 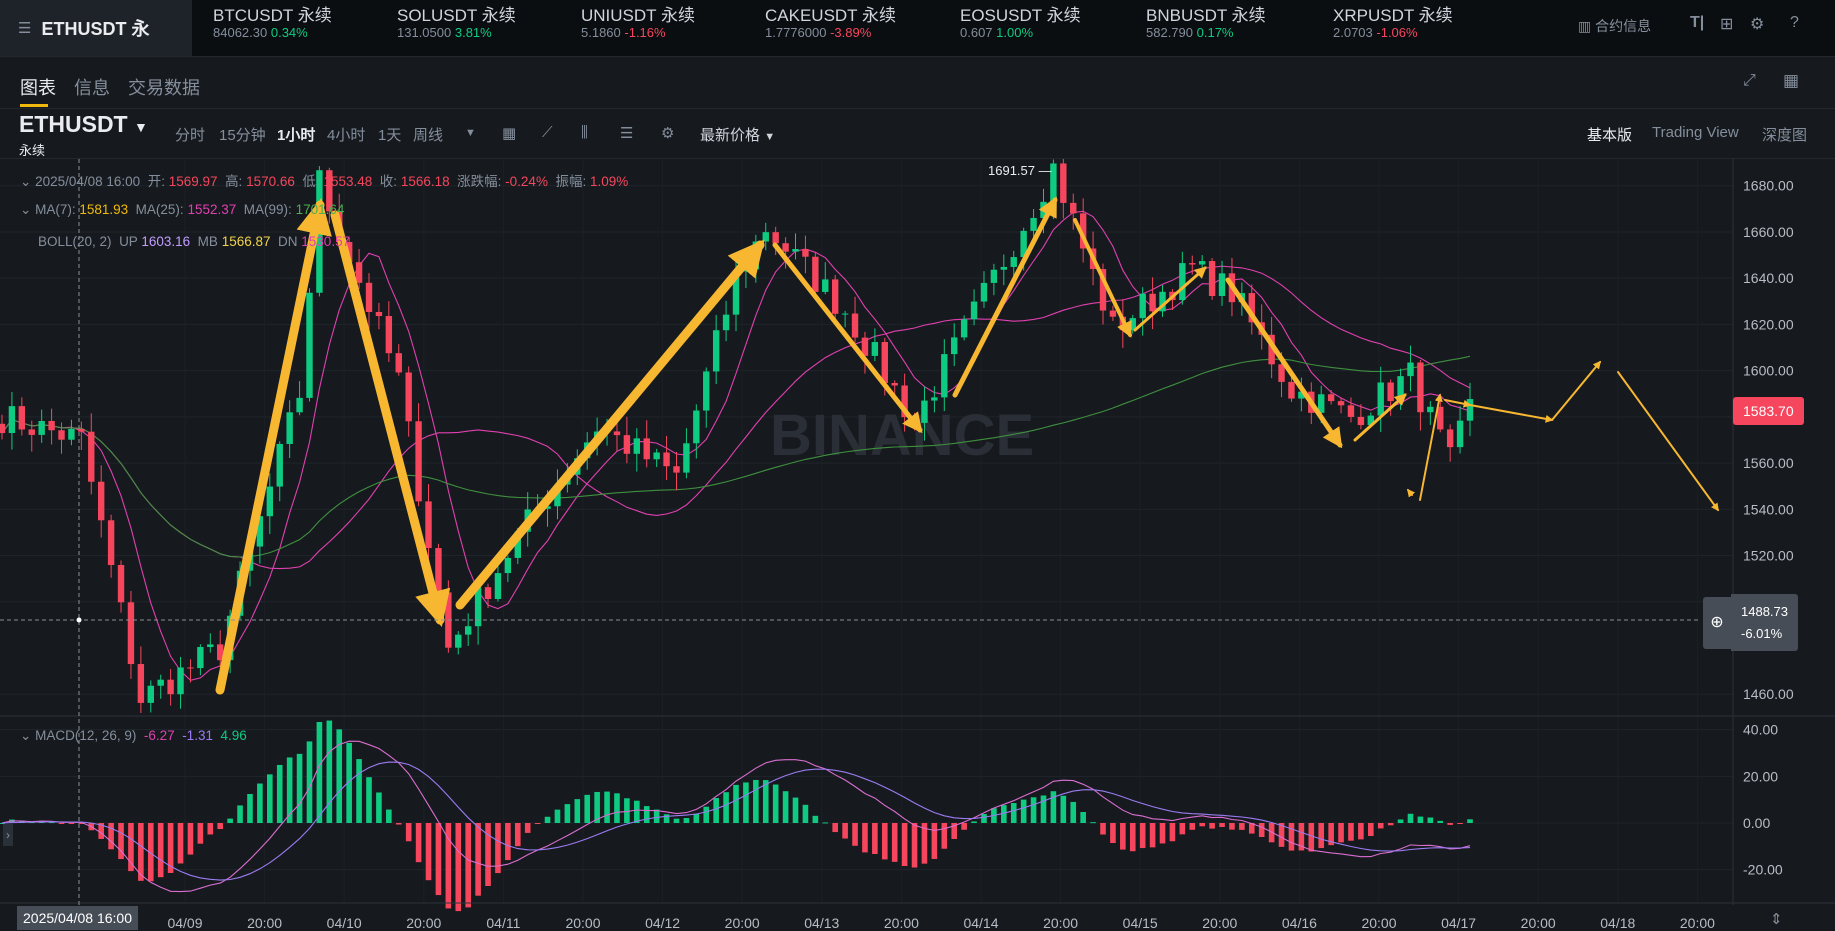 I want to click on ticker-item: BTCUSDT 永续 84062.30 0.34%, so click(x=272, y=24).